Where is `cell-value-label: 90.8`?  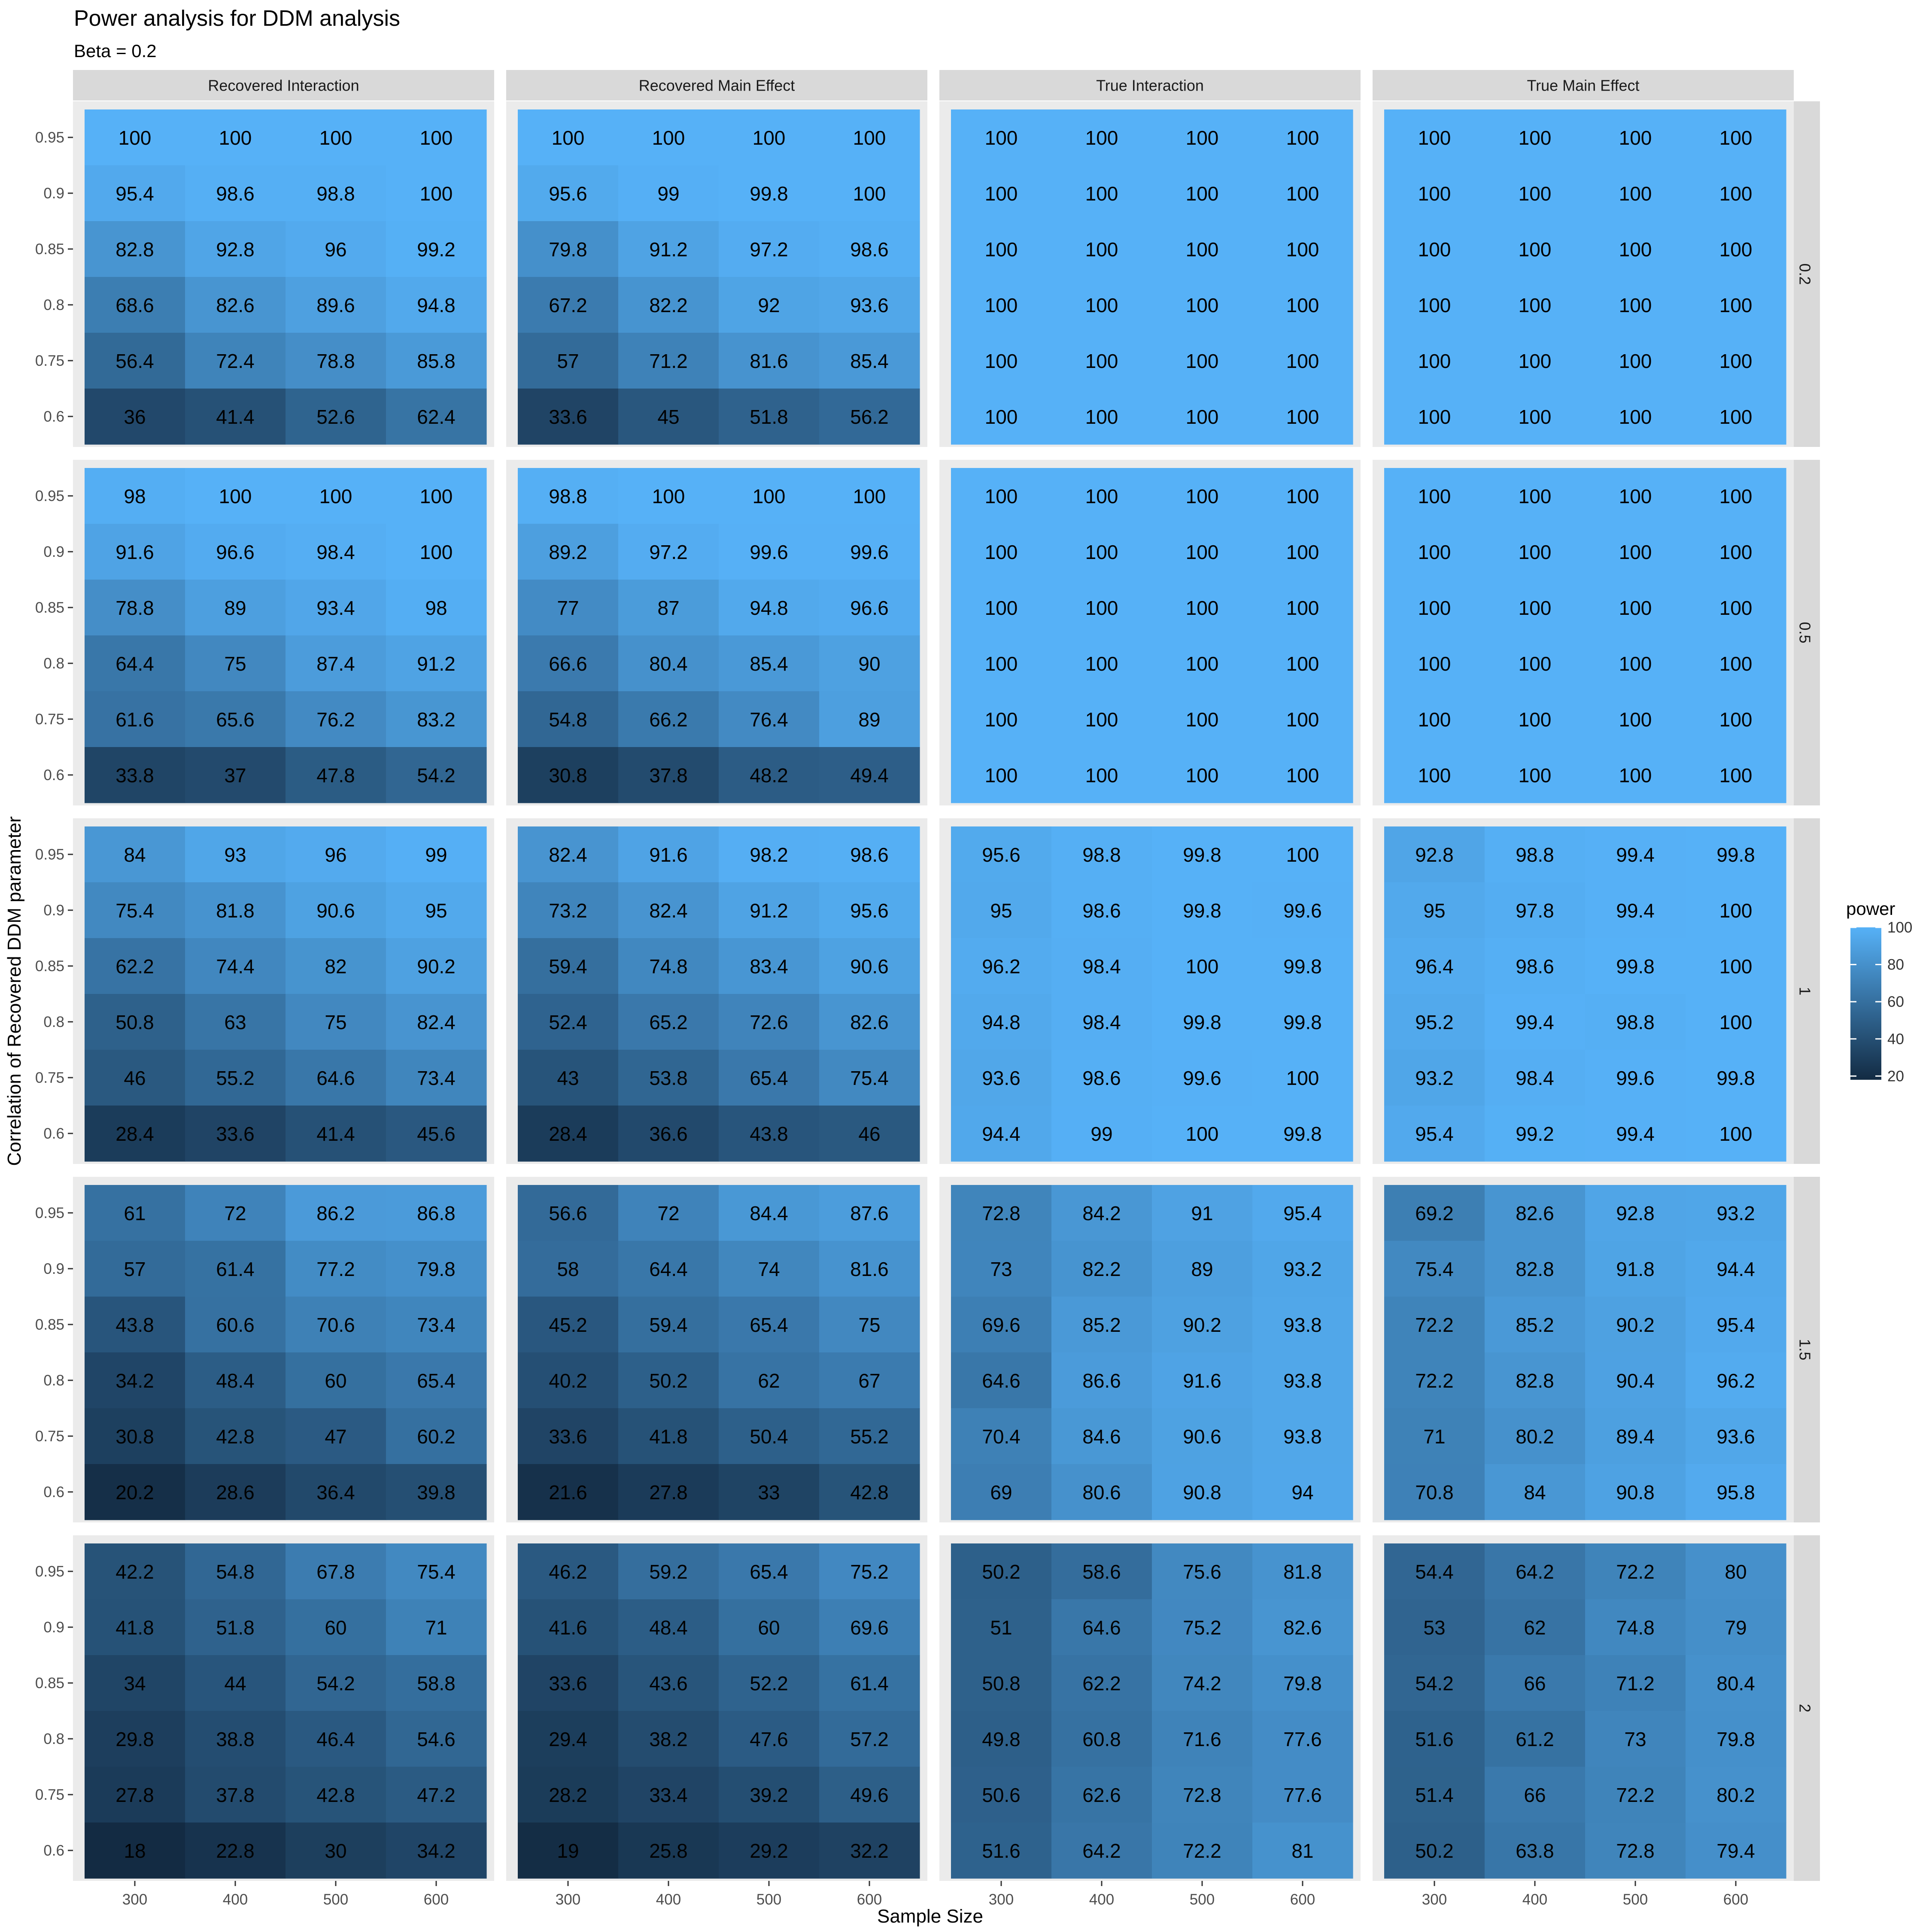
cell-value-label: 90.8 is located at coordinates (1635, 1492).